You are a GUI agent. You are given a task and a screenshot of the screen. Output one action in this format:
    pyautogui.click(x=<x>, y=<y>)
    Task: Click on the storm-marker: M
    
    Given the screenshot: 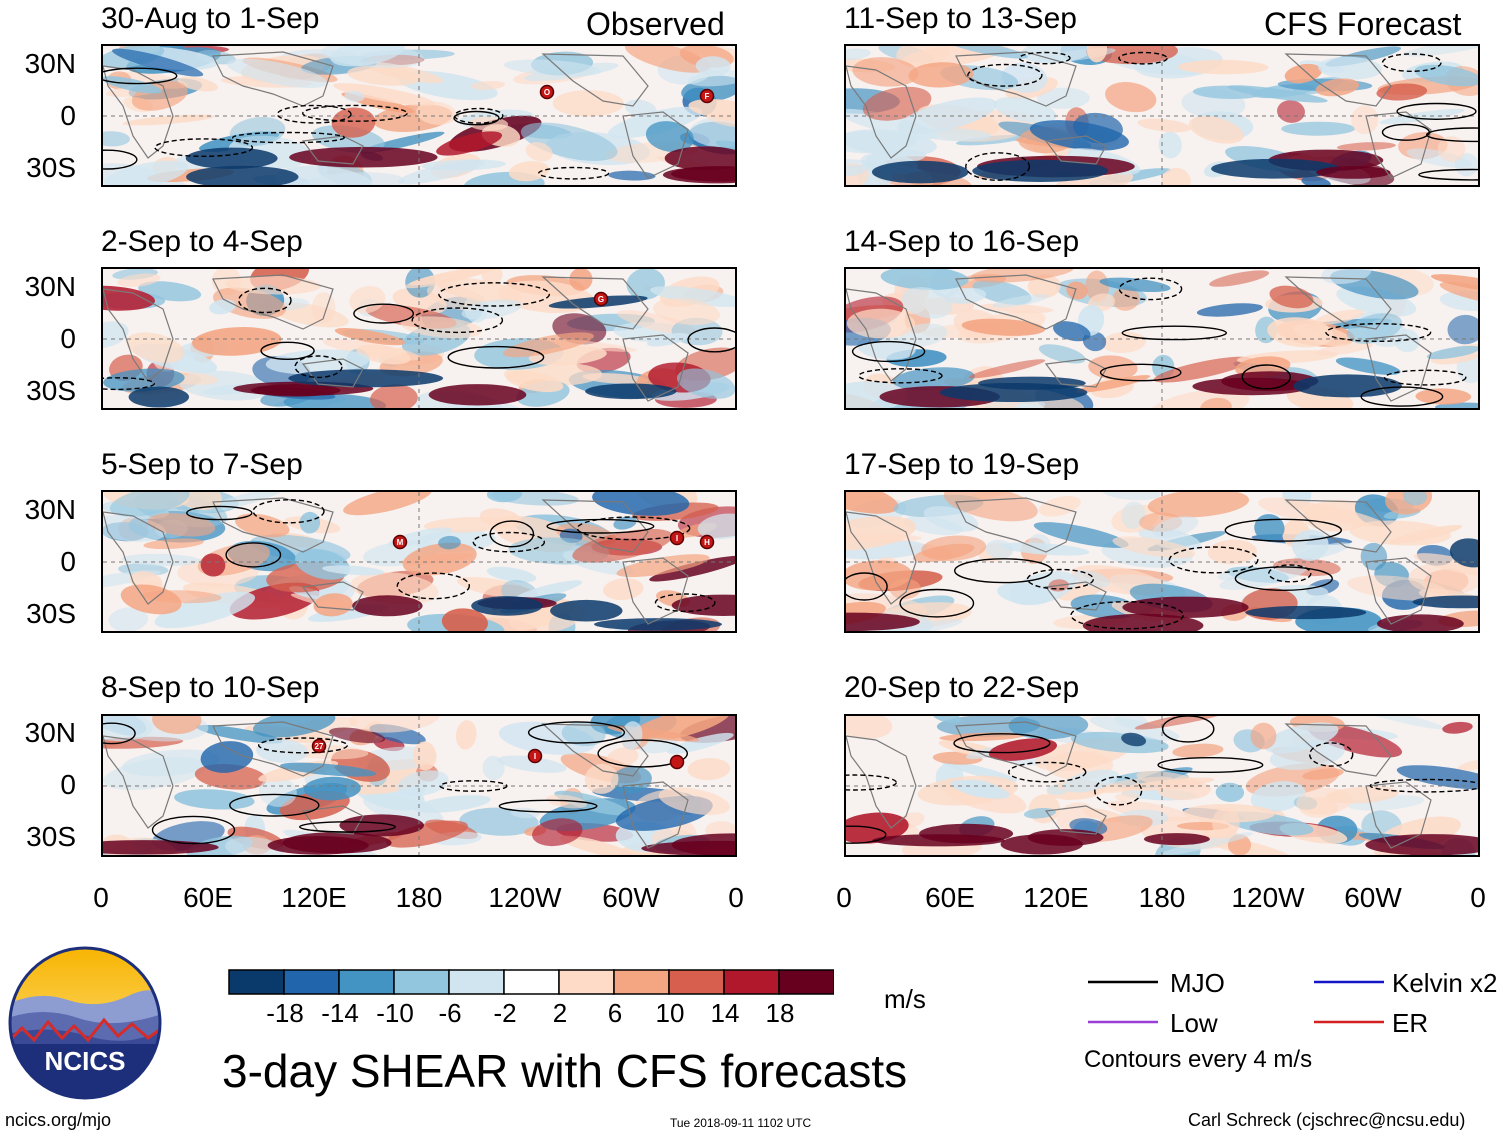 What is the action you would take?
    pyautogui.click(x=400, y=542)
    